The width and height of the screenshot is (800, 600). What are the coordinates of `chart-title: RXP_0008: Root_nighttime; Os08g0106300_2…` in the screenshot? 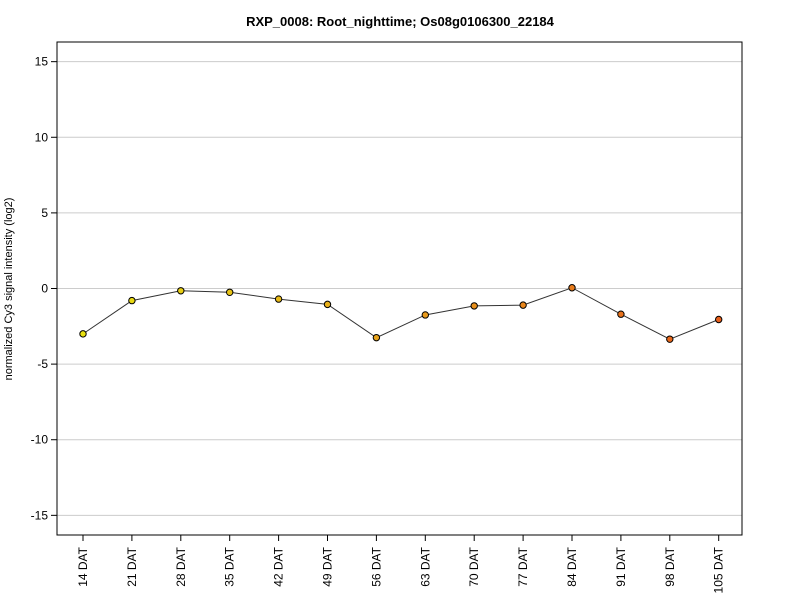 It's located at (400, 21).